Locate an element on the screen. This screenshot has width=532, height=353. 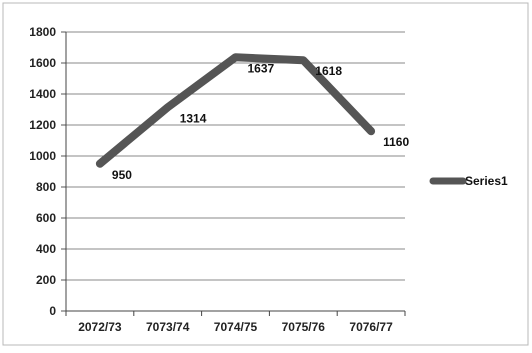
data-label: 1618 is located at coordinates (328, 71).